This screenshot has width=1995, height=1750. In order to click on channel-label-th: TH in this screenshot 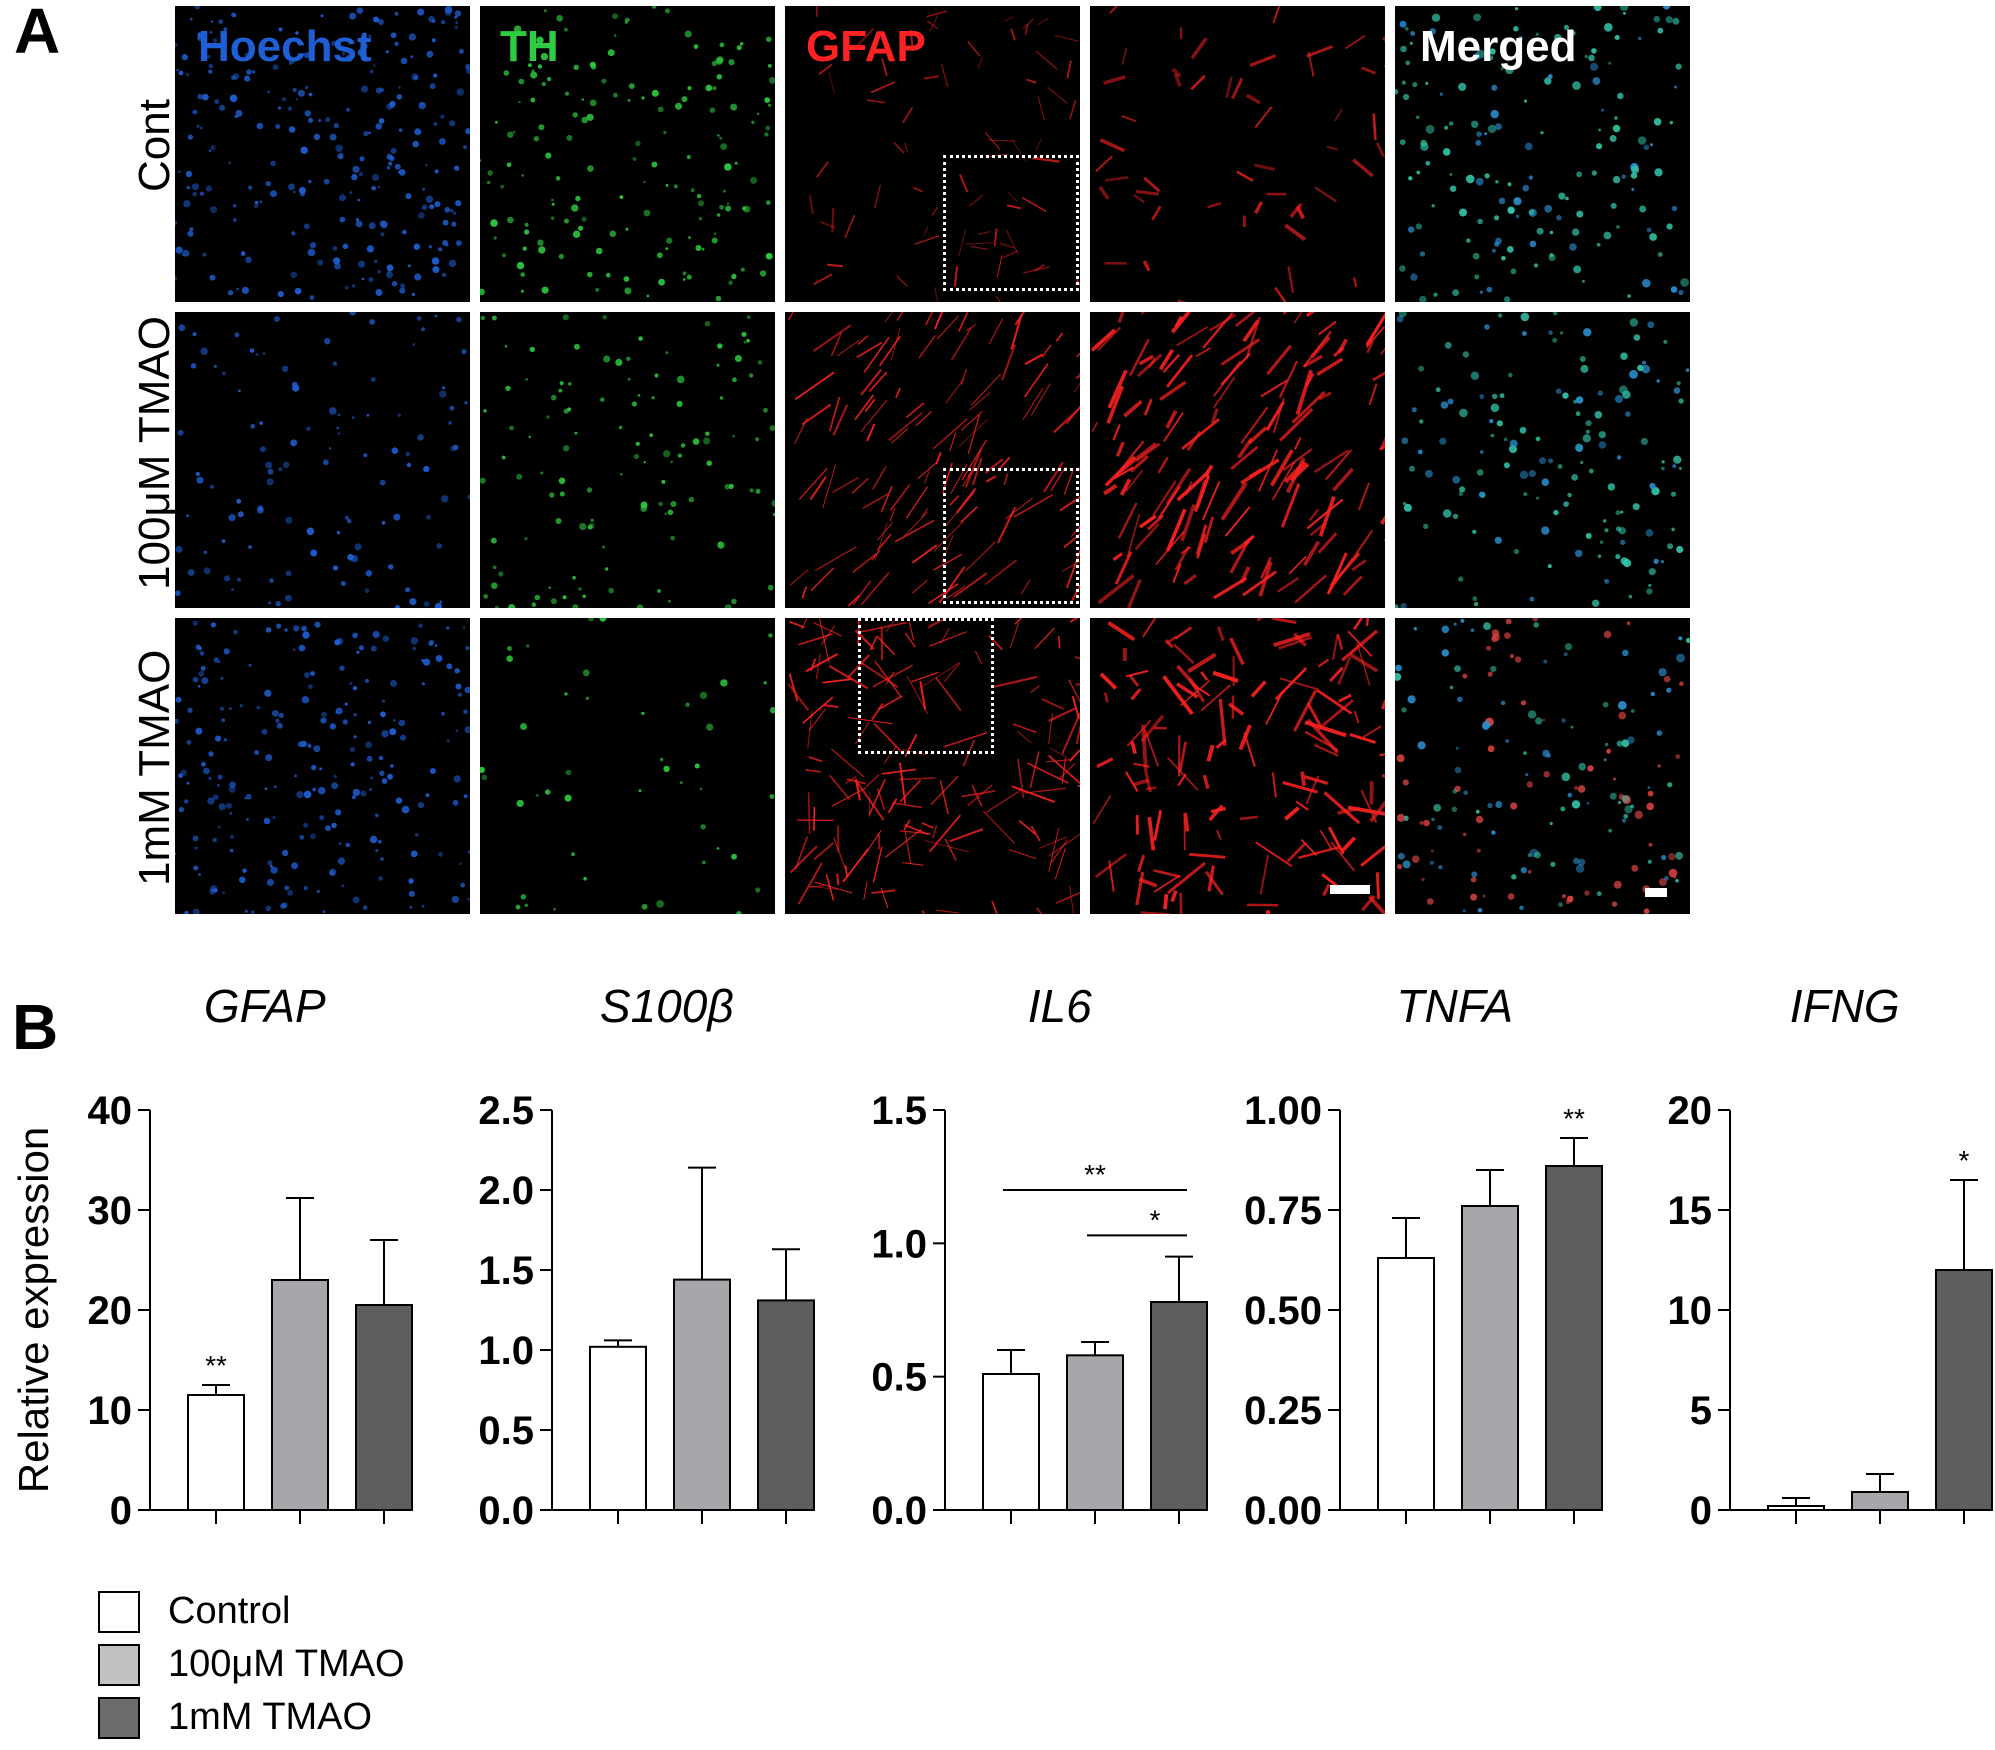, I will do `click(529, 46)`.